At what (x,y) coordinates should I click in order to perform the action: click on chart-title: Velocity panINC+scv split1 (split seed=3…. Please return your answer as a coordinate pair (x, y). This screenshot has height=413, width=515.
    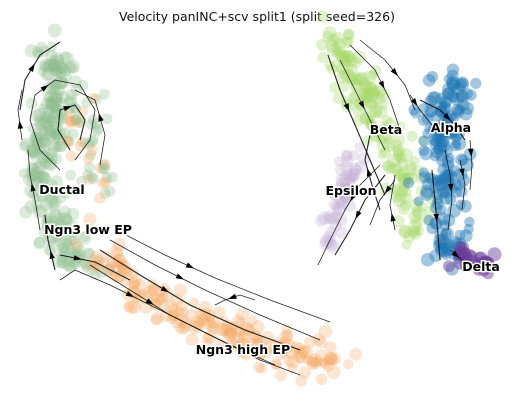
    Looking at the image, I should click on (257, 16).